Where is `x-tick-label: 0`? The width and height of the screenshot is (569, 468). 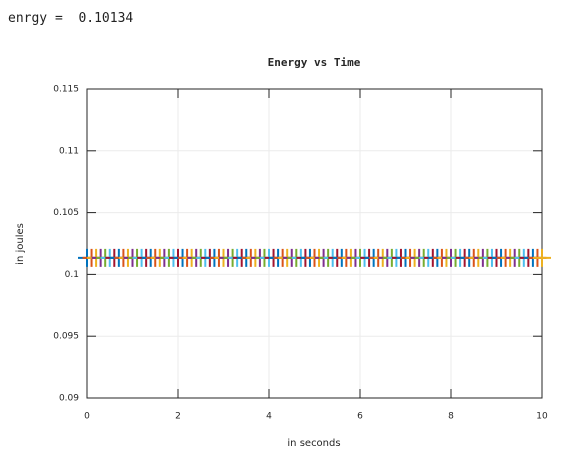
x-tick-label: 0 is located at coordinates (87, 417).